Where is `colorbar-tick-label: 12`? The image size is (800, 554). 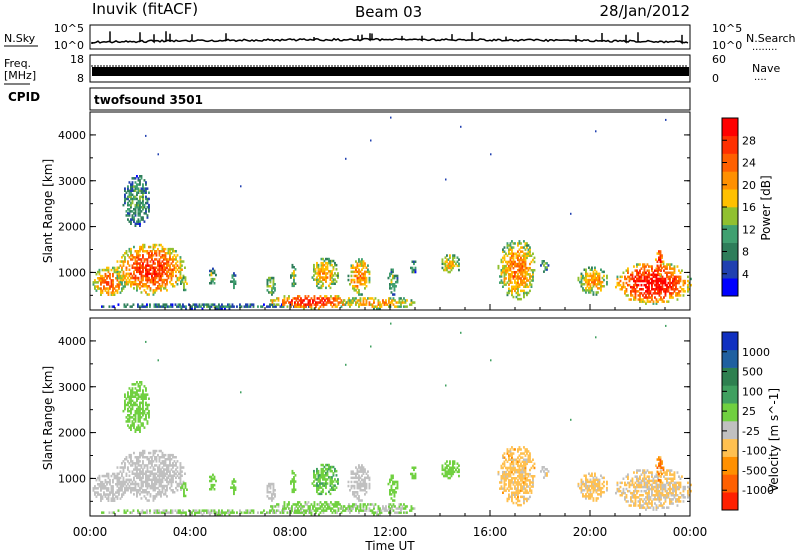 colorbar-tick-label: 12 is located at coordinates (749, 229).